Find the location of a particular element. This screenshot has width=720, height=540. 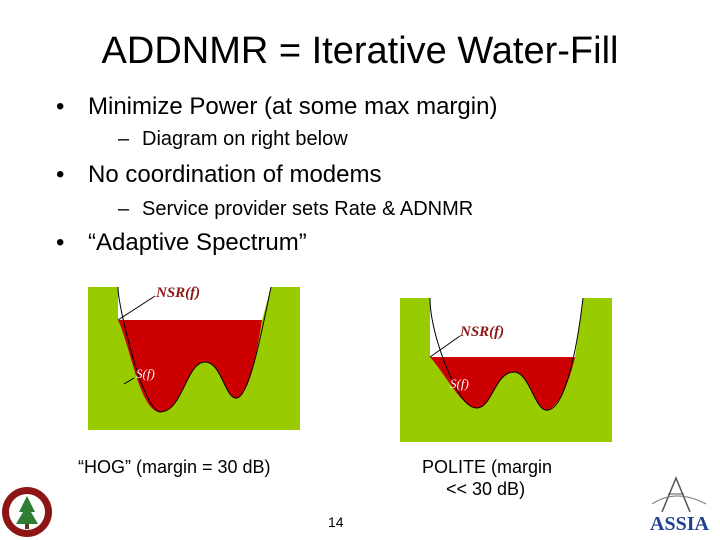

seal-trunk is located at coordinates (27, 526).